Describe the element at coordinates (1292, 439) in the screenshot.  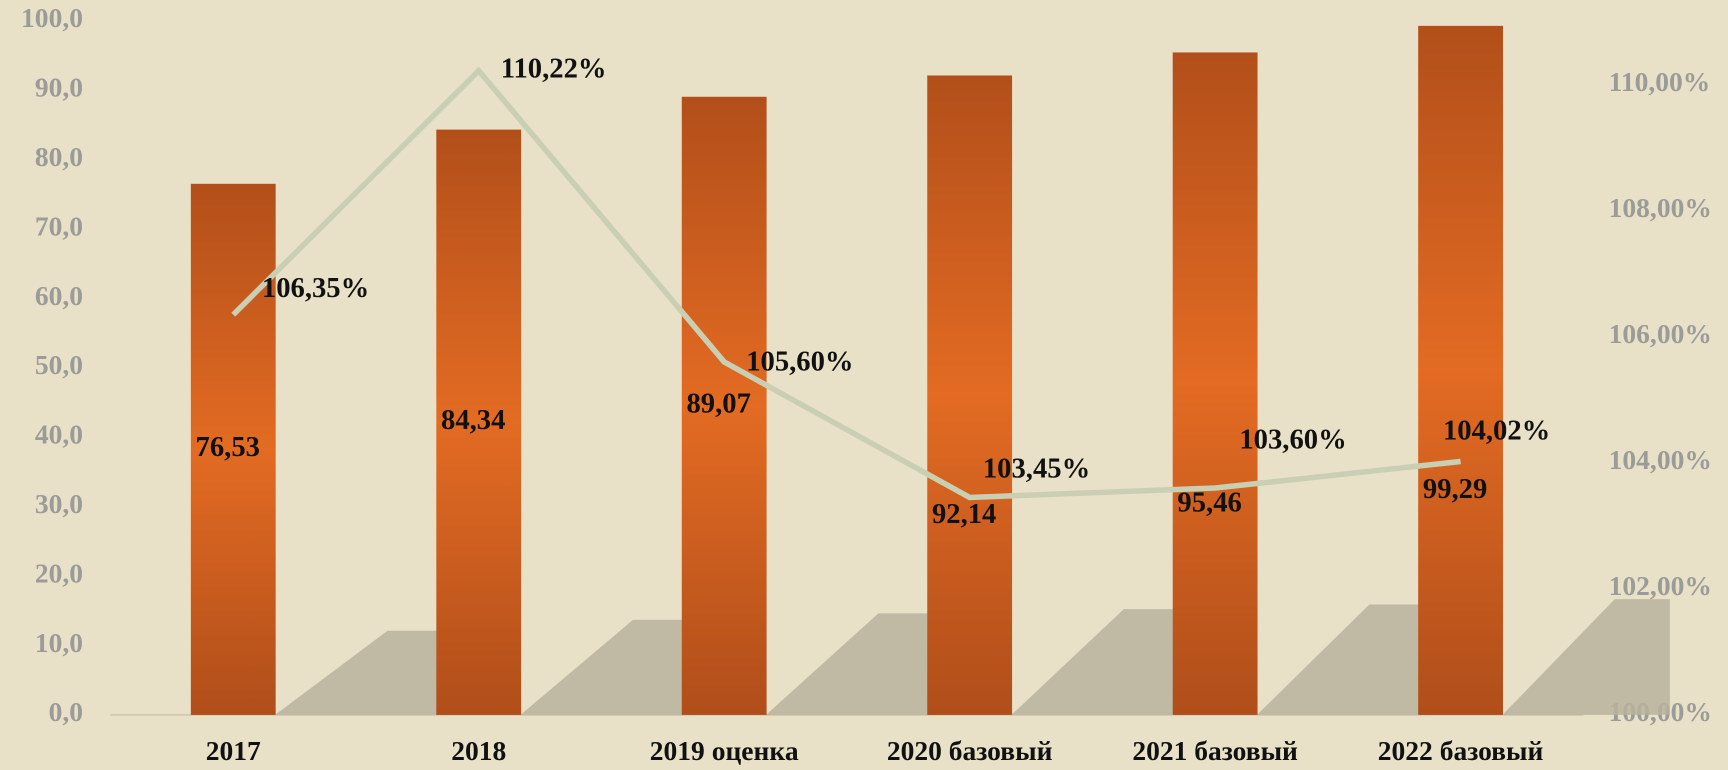
I see `line-value-label: 103,60%` at that location.